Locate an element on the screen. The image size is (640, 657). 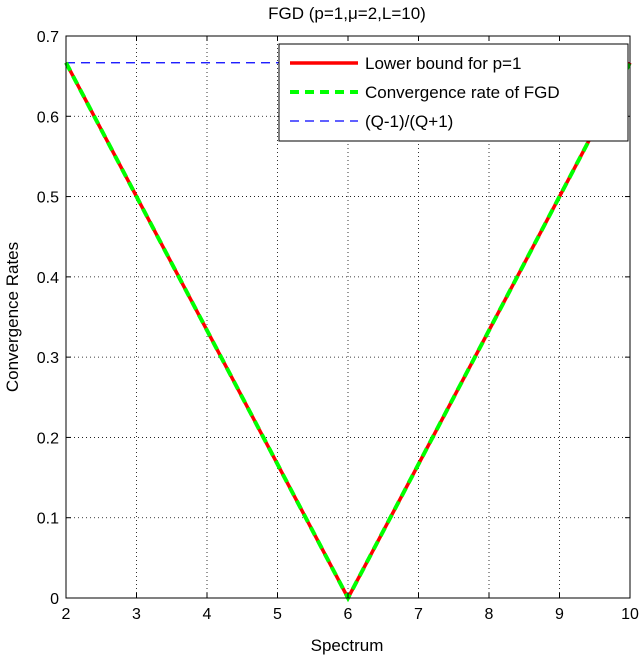
legend-label-1: Convergence rate of FGD is located at coordinates (462, 92).